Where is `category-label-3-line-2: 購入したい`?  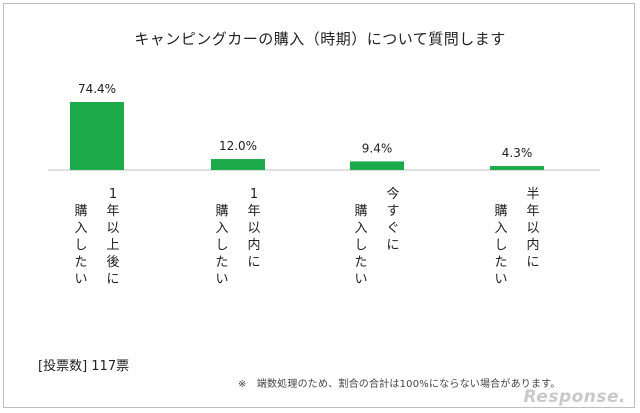 category-label-3-line-2: 購入したい is located at coordinates (361, 245).